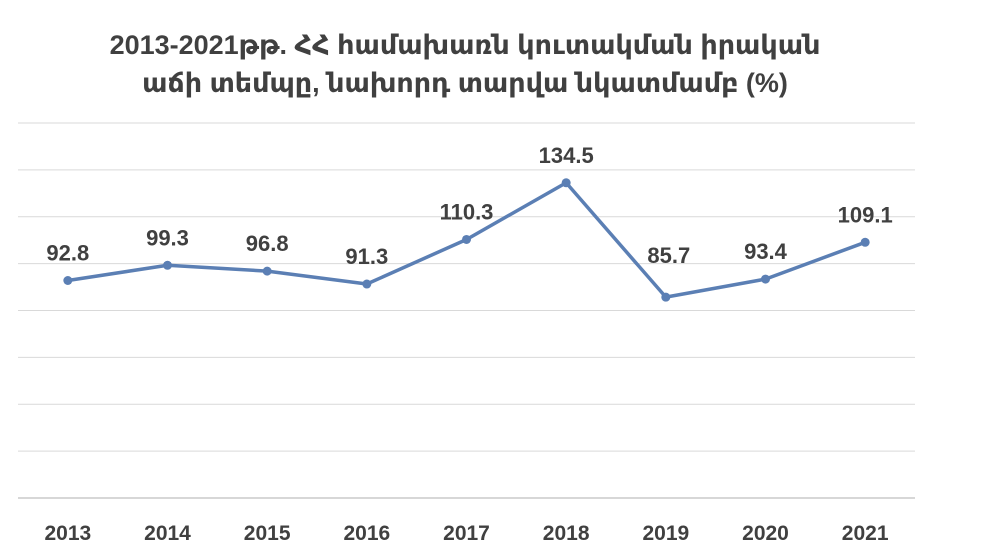 This screenshot has height=550, width=1000. Describe the element at coordinates (267, 533) in the screenshot. I see `x-tick-label: 2015` at that location.